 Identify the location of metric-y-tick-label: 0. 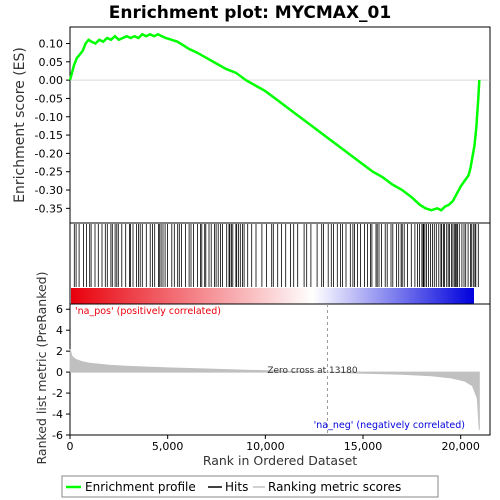
(59, 372).